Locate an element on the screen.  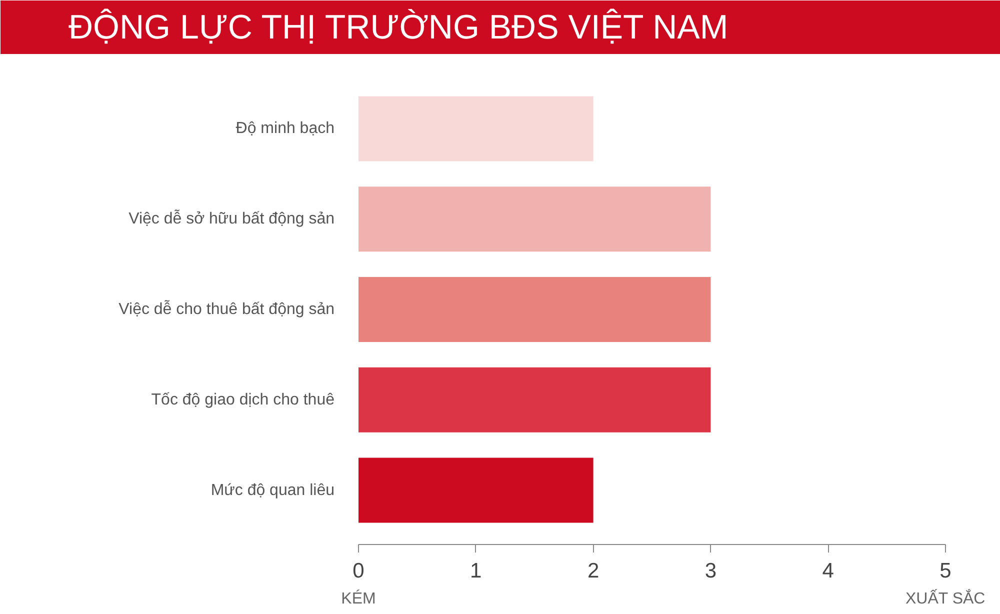
x-tick-label: 5 is located at coordinates (946, 571).